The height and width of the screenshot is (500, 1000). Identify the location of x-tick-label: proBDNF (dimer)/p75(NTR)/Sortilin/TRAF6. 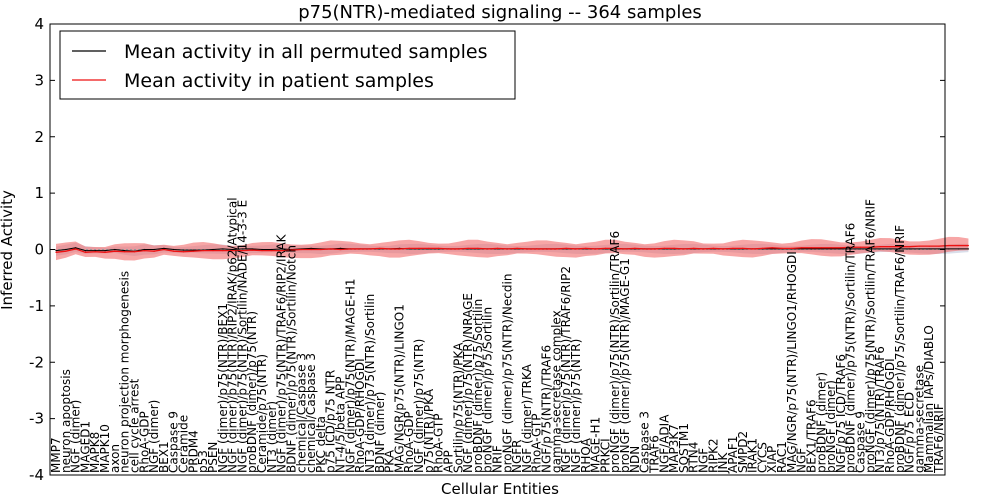
(851, 348).